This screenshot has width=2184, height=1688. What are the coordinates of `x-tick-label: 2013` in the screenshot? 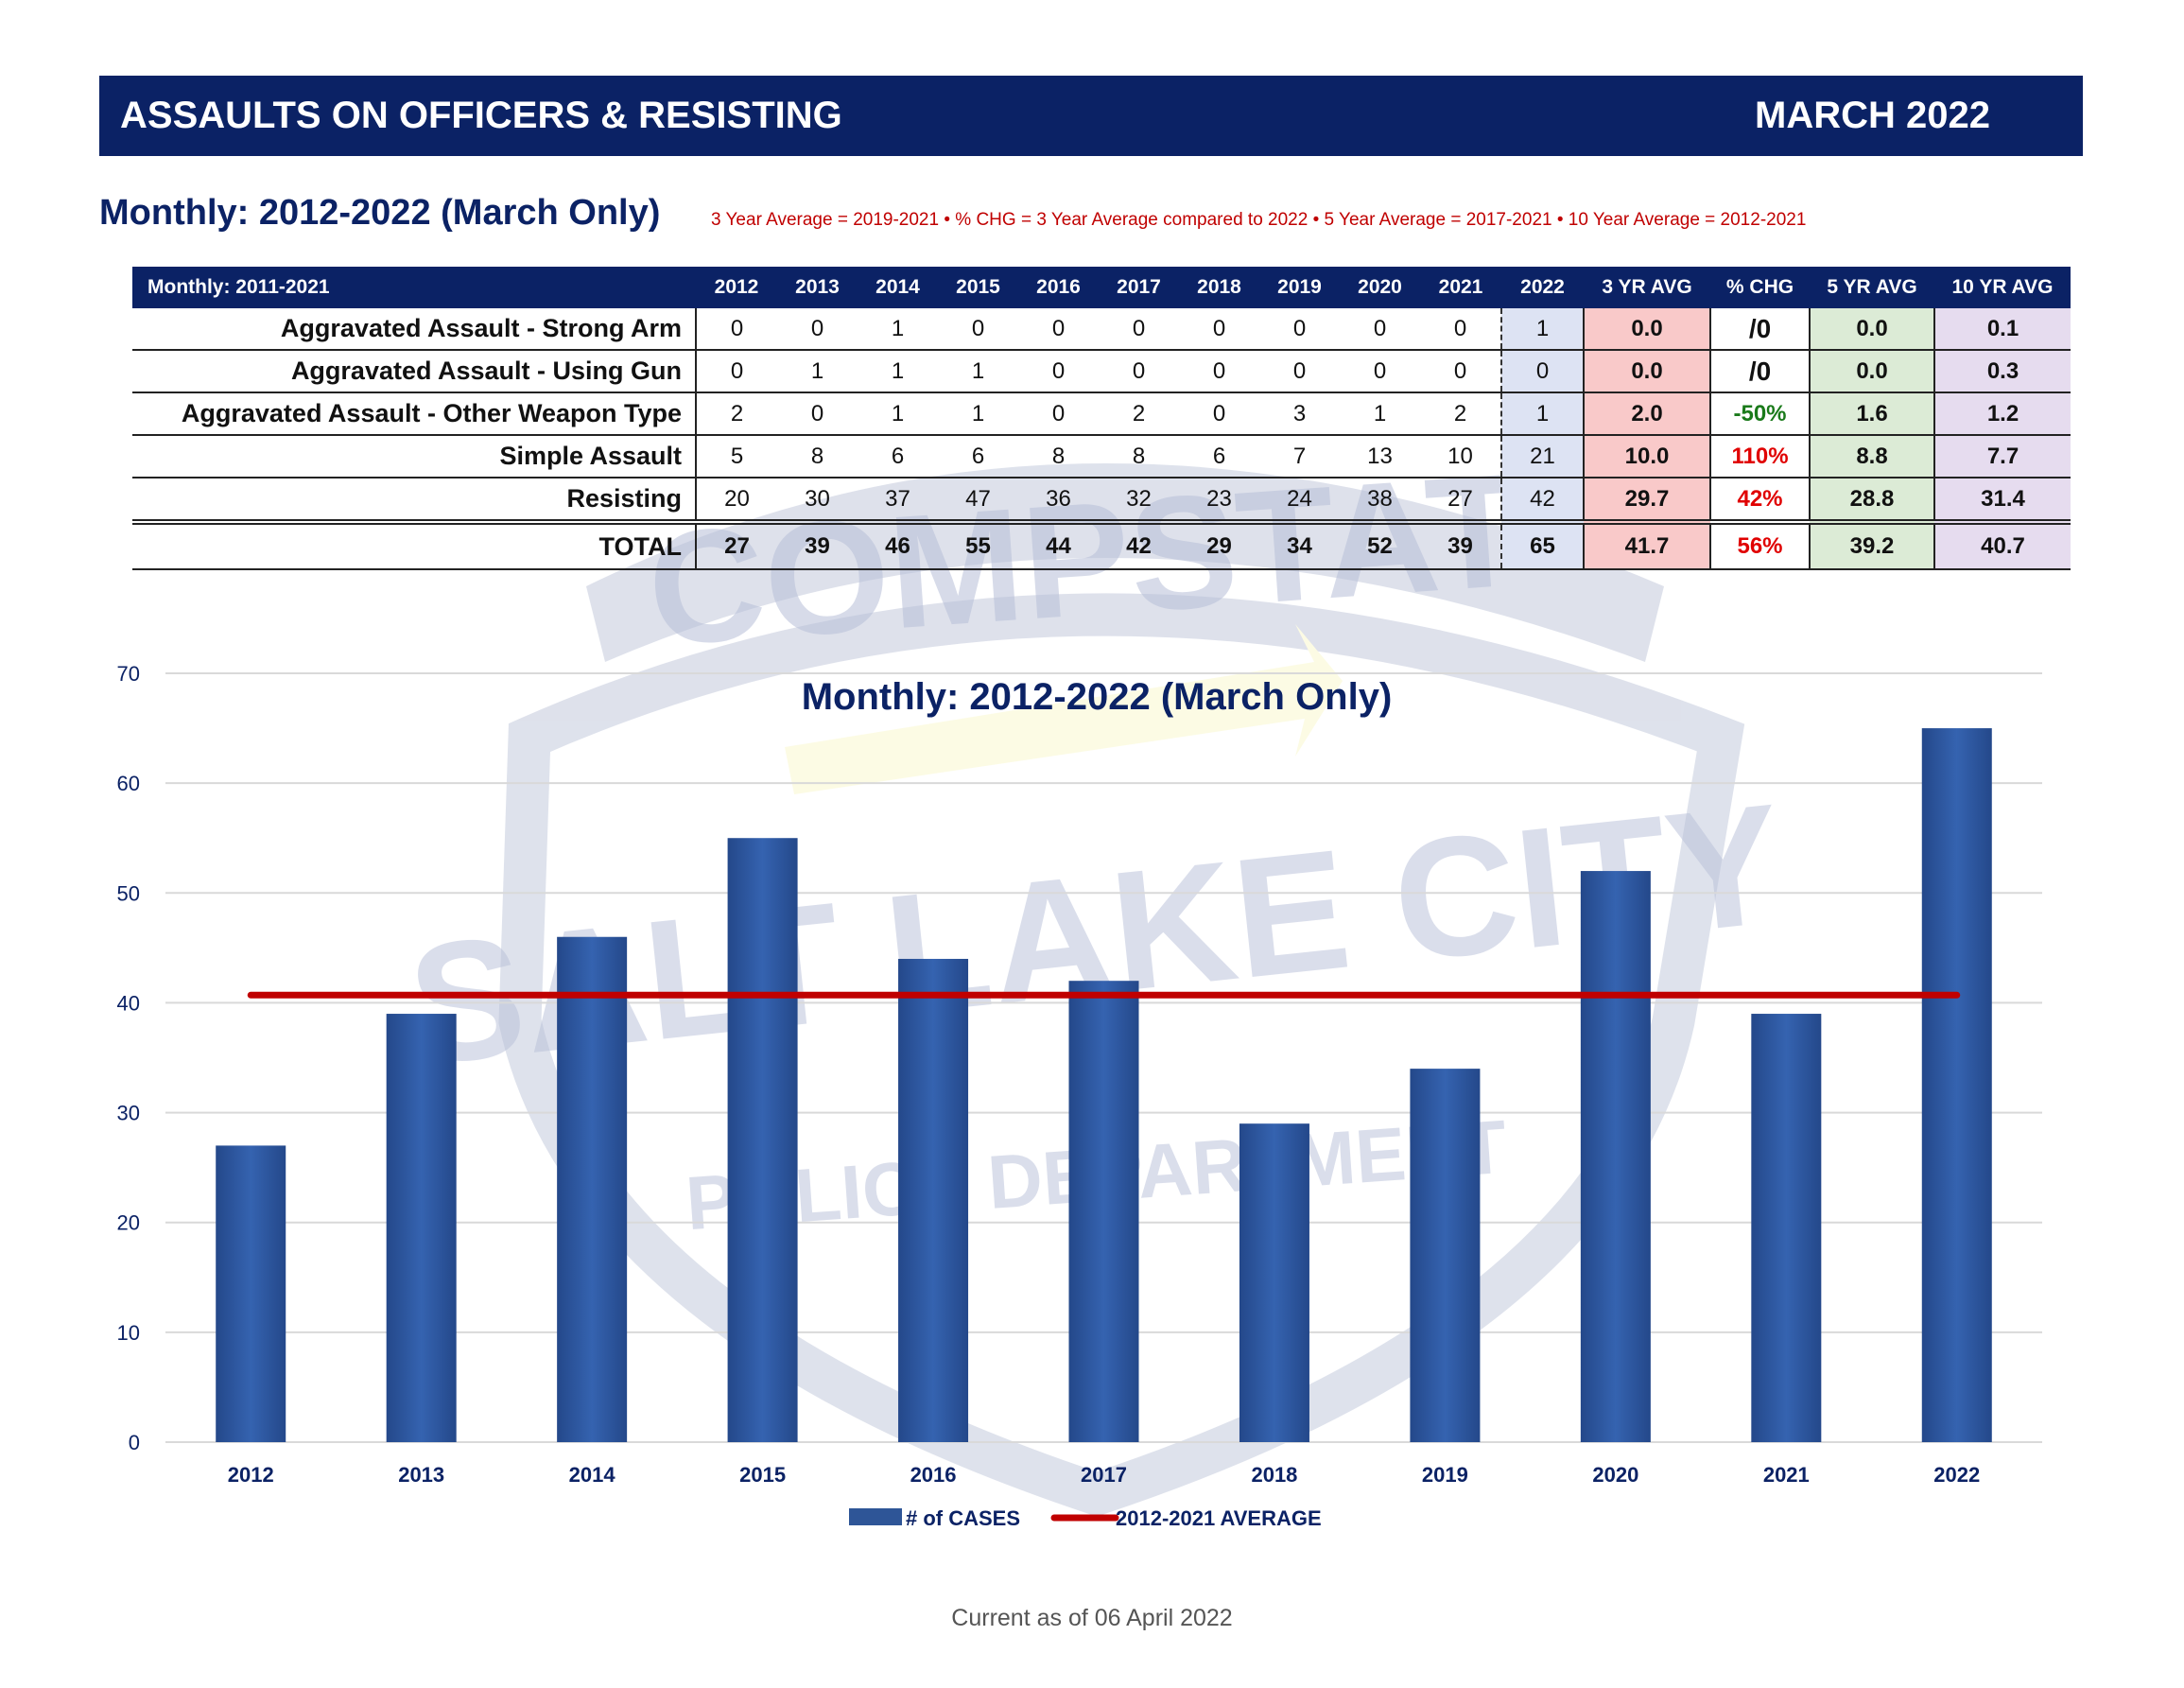 It's located at (421, 1475).